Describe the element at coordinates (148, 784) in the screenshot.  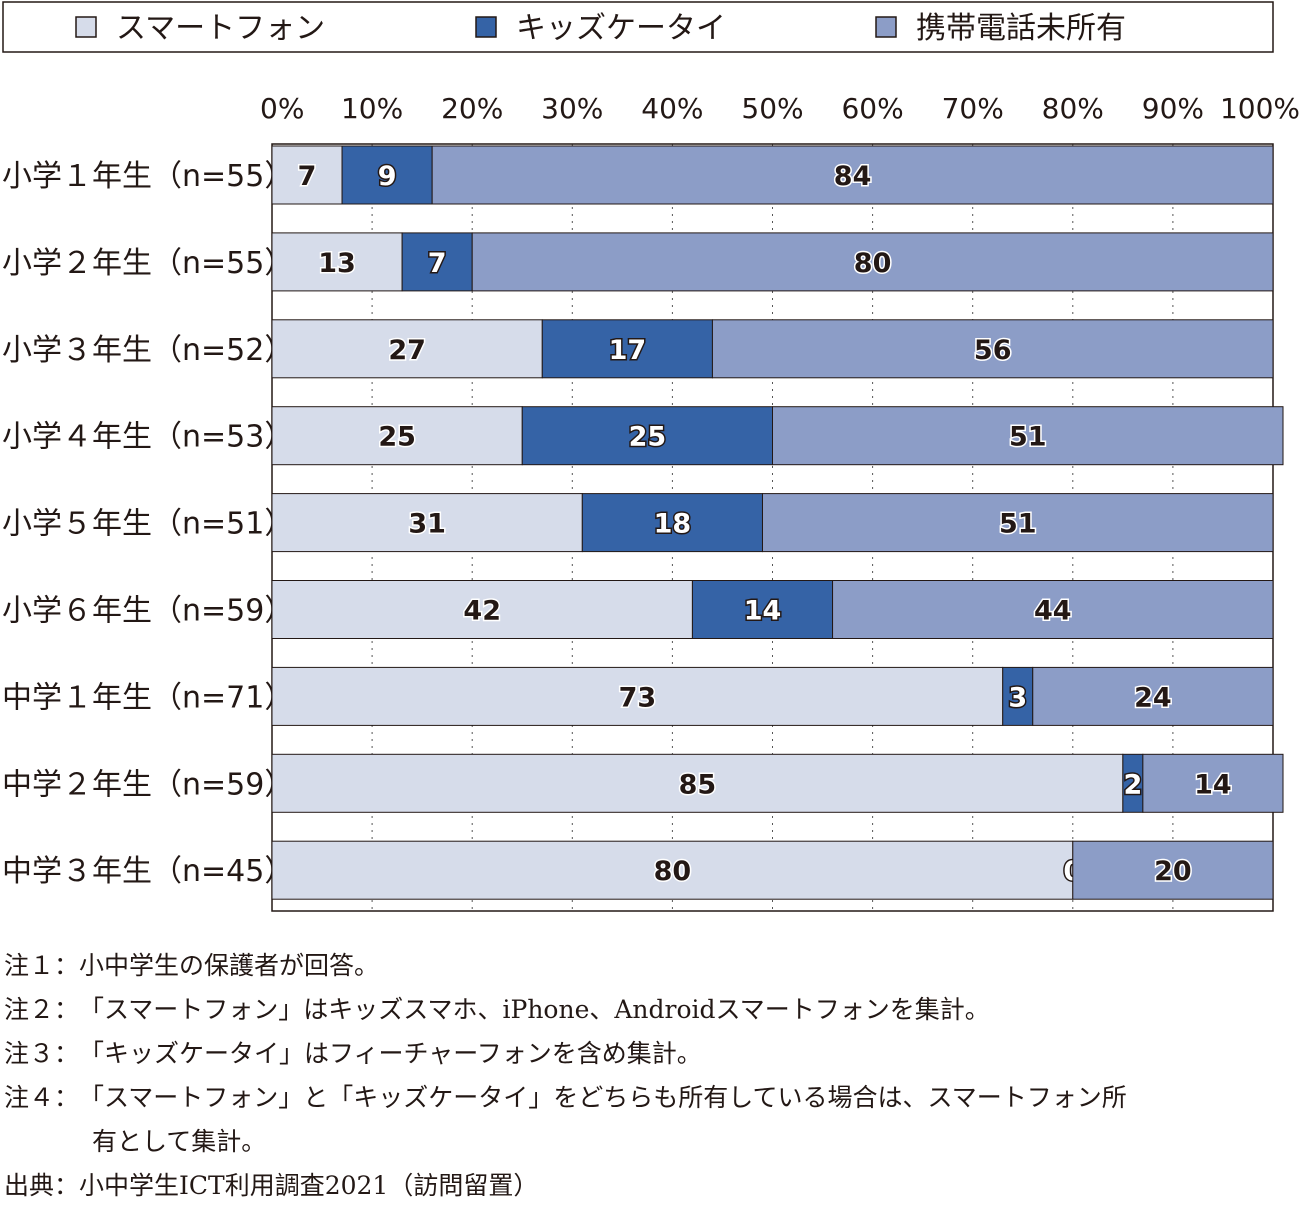
I see `category-label: 中学２年生（n=59）` at that location.